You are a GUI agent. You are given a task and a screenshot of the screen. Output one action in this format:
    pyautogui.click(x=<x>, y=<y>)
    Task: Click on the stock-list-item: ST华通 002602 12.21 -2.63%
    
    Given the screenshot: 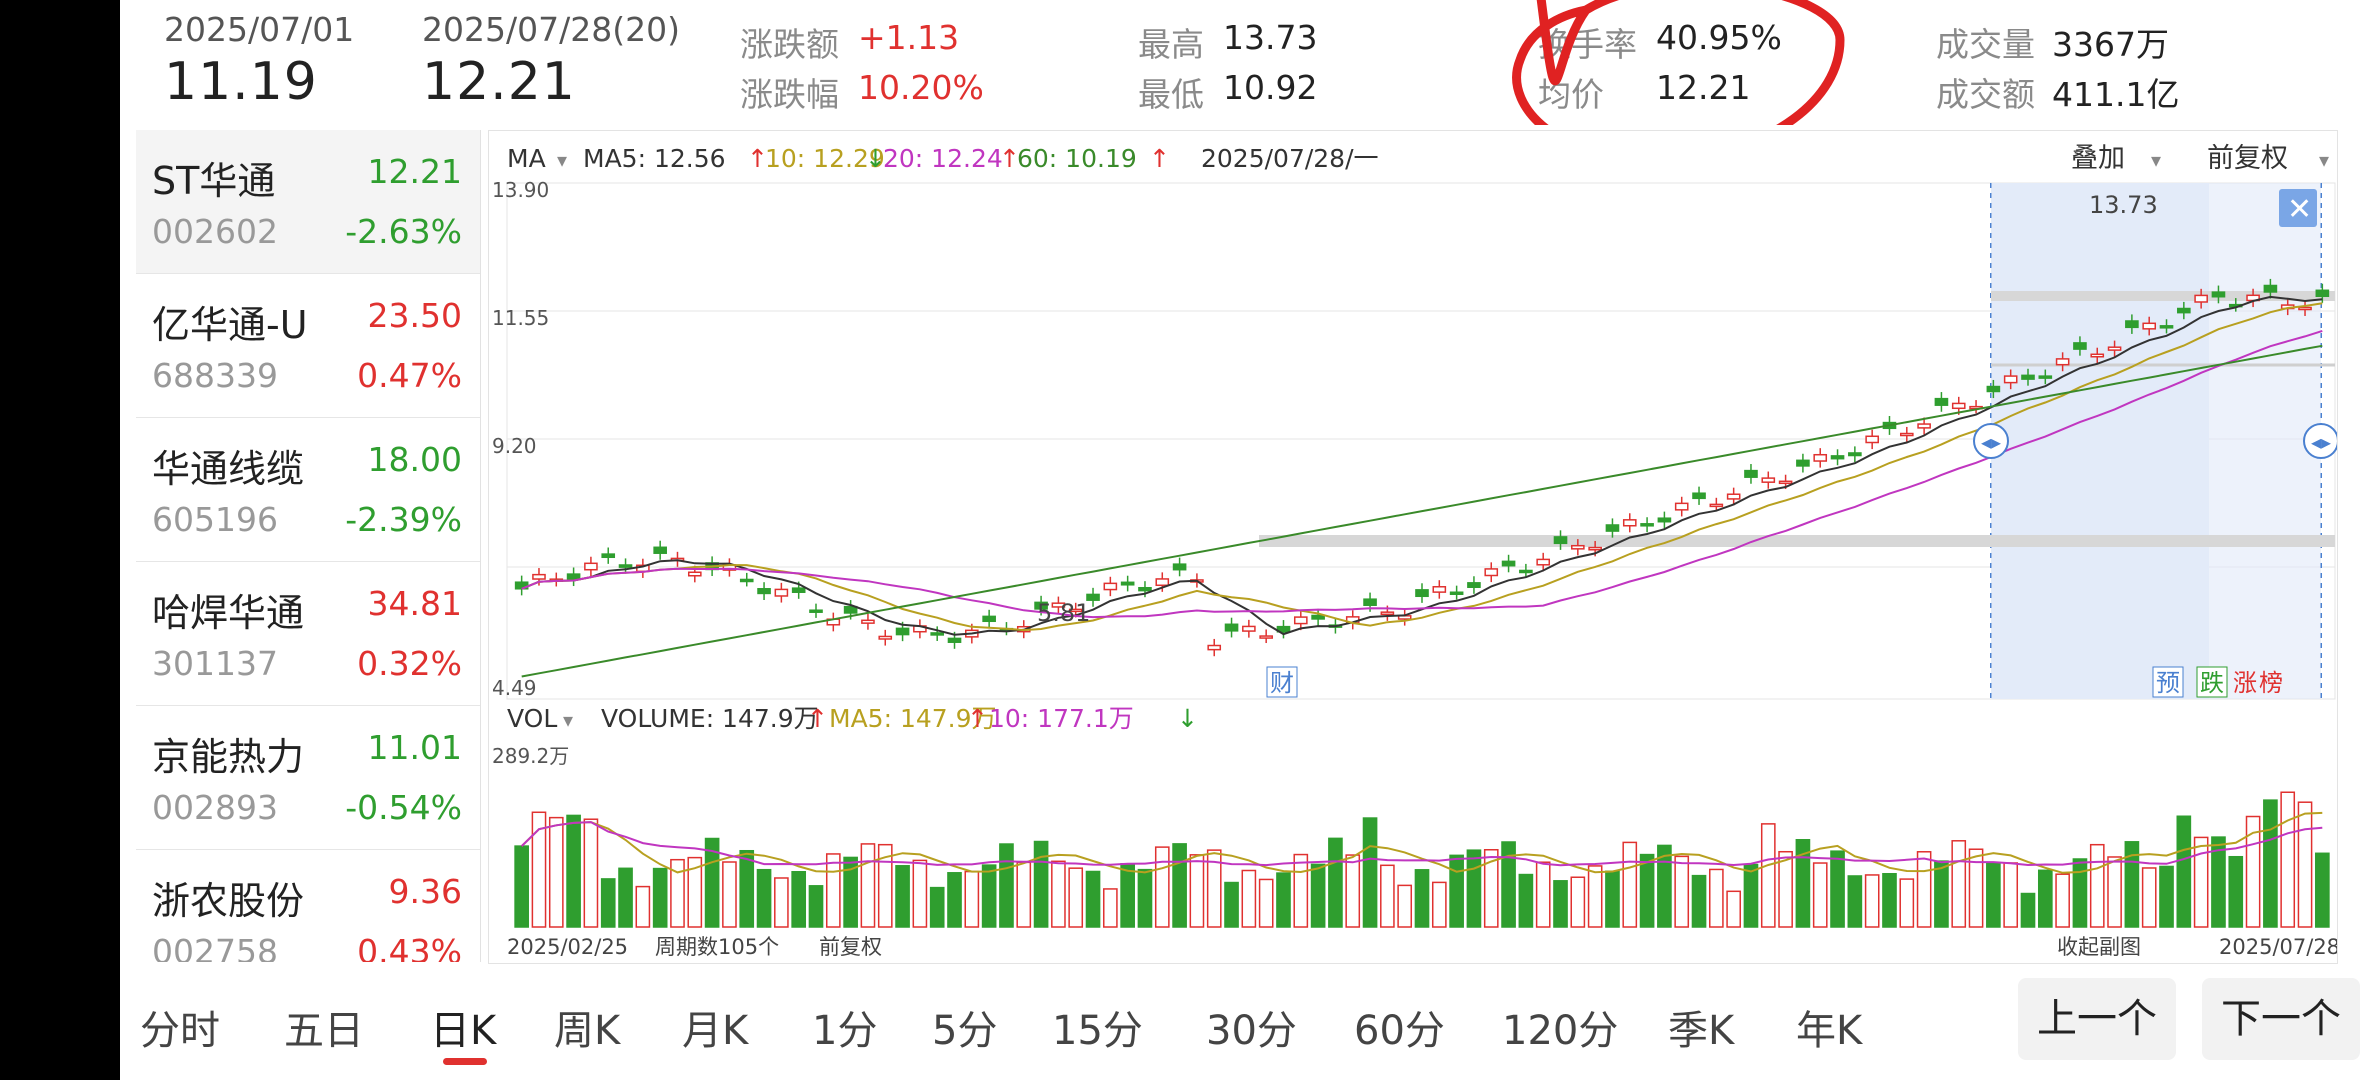 What is the action you would take?
    pyautogui.click(x=308, y=202)
    